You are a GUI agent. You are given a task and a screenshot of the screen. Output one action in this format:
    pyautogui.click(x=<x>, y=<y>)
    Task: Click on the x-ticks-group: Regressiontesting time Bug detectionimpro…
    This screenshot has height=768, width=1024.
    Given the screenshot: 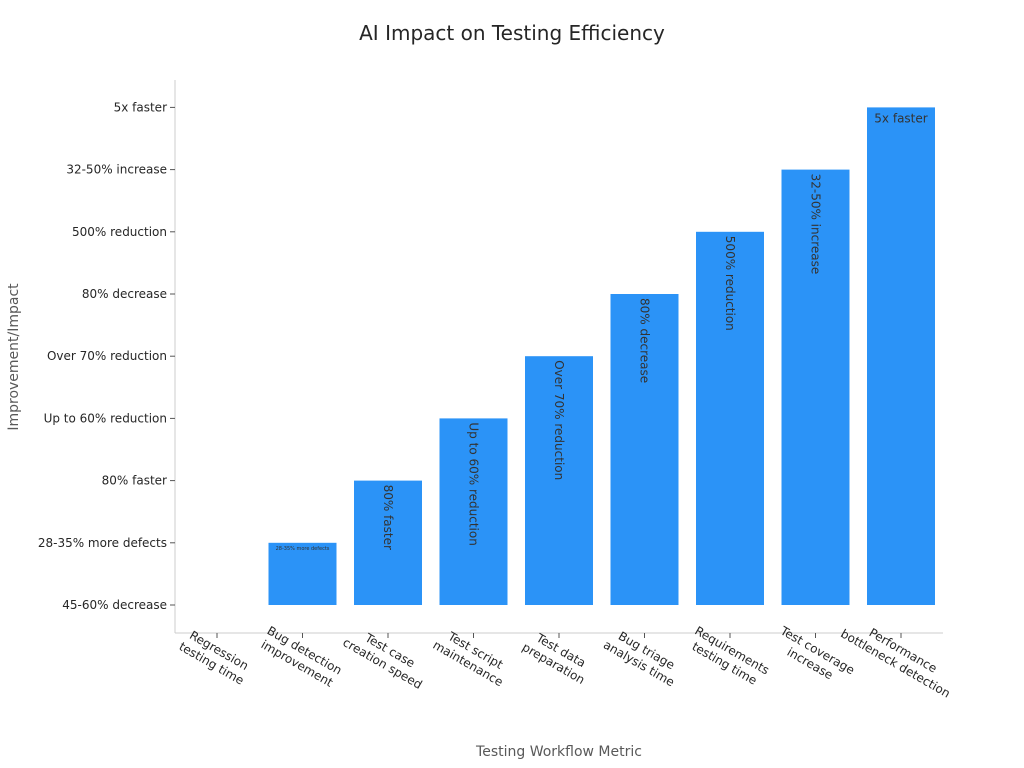 What is the action you would take?
    pyautogui.click(x=568, y=656)
    